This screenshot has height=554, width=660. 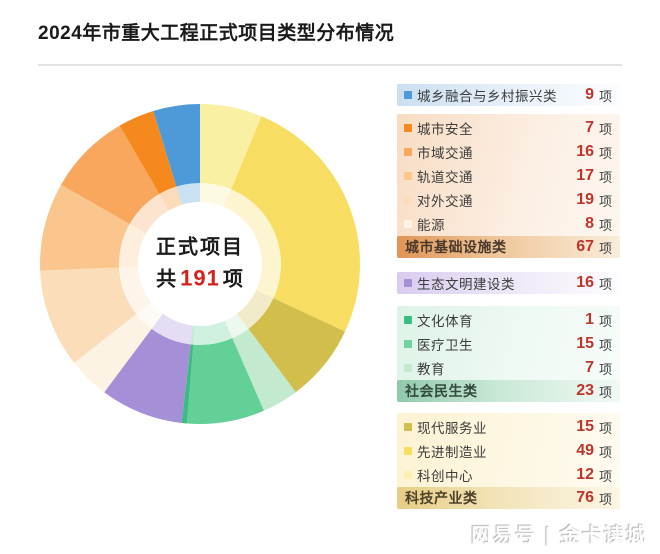 I want to click on legend-label: 先进制造业, so click(x=452, y=452).